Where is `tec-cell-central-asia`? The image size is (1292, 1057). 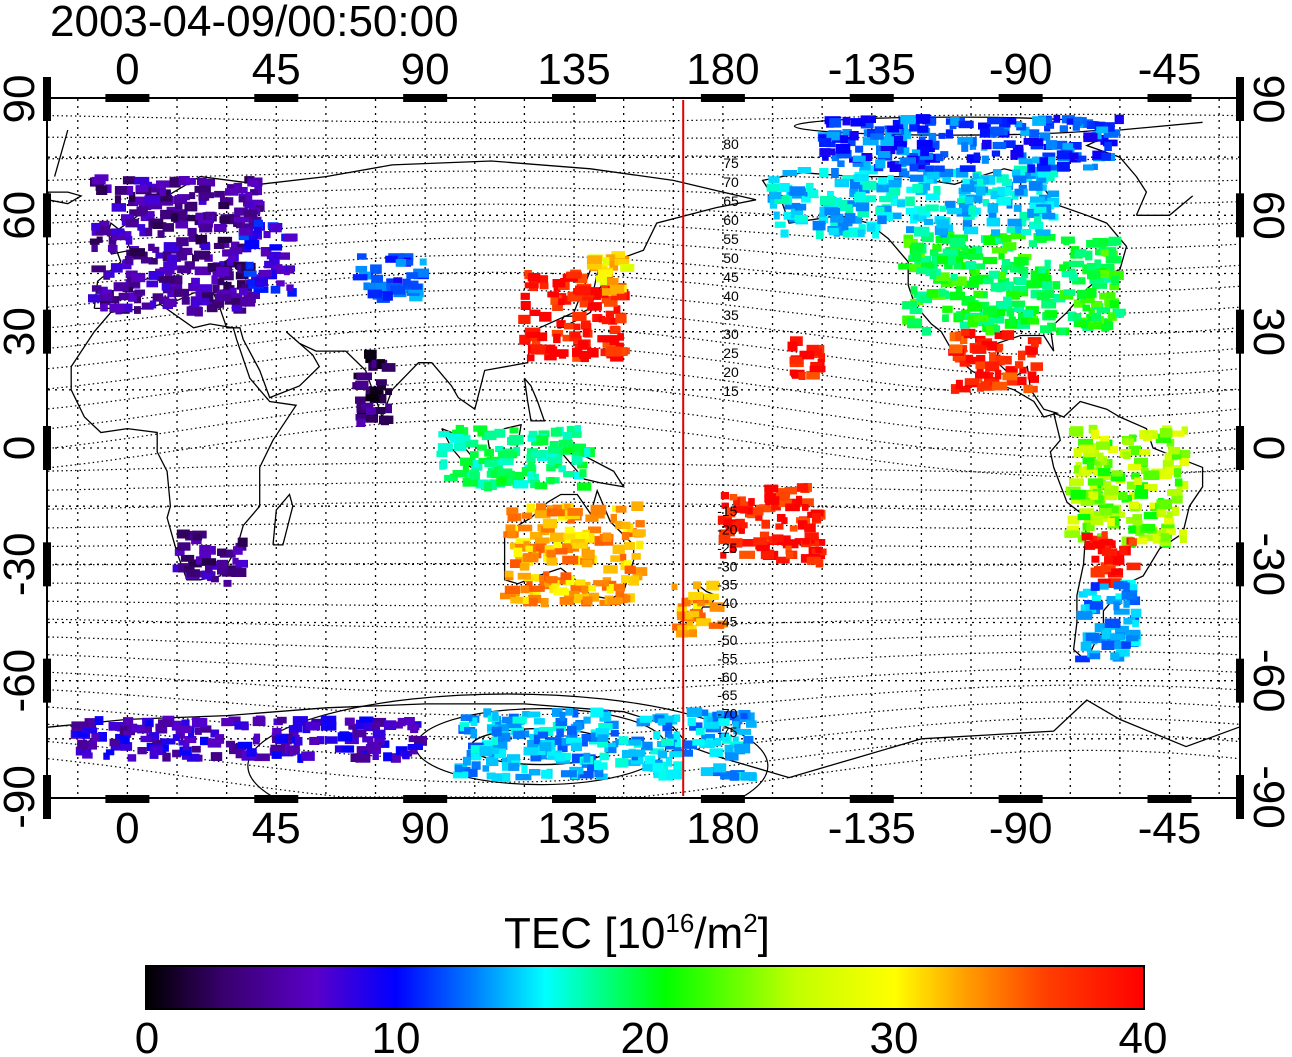 tec-cell-central-asia is located at coordinates (360, 277).